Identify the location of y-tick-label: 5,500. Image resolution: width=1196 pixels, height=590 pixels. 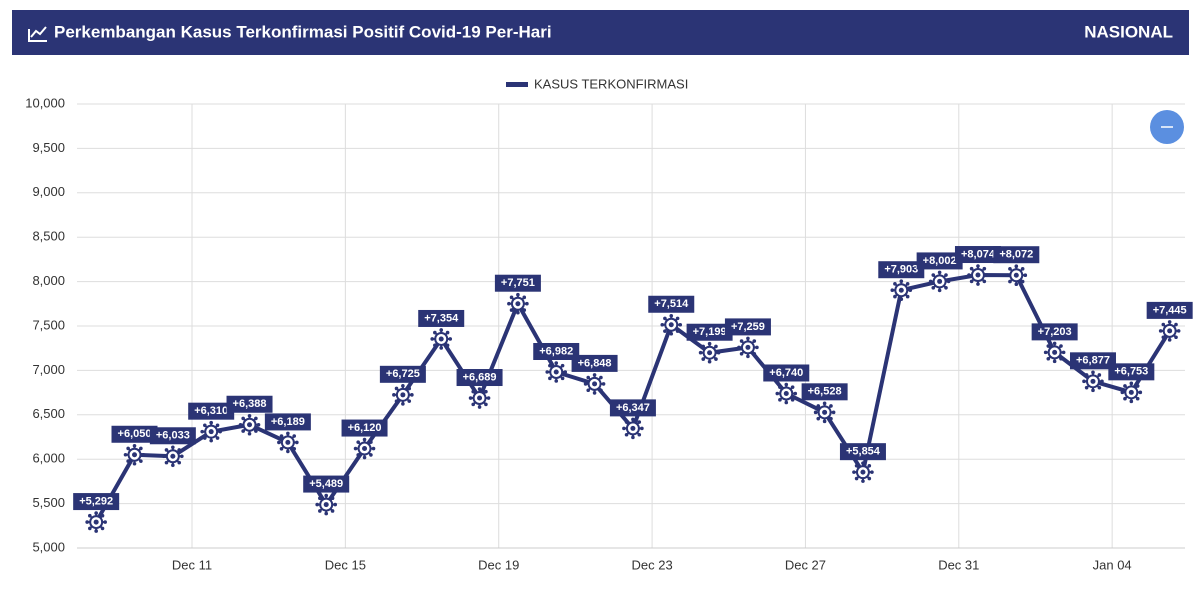
(48, 502).